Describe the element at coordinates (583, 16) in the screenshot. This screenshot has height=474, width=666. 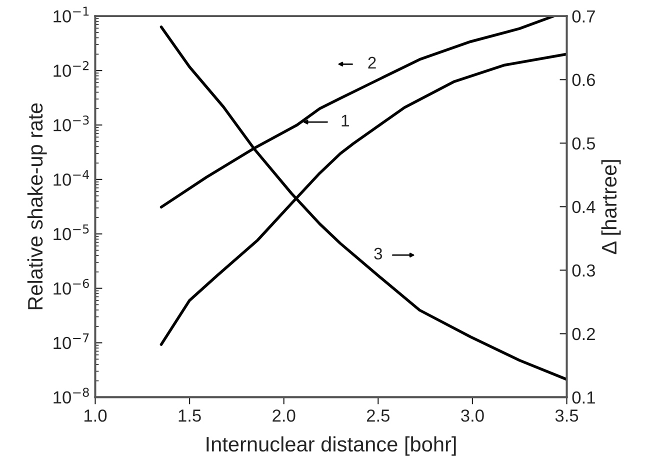
I see `y2-tick-label: 0.7` at that location.